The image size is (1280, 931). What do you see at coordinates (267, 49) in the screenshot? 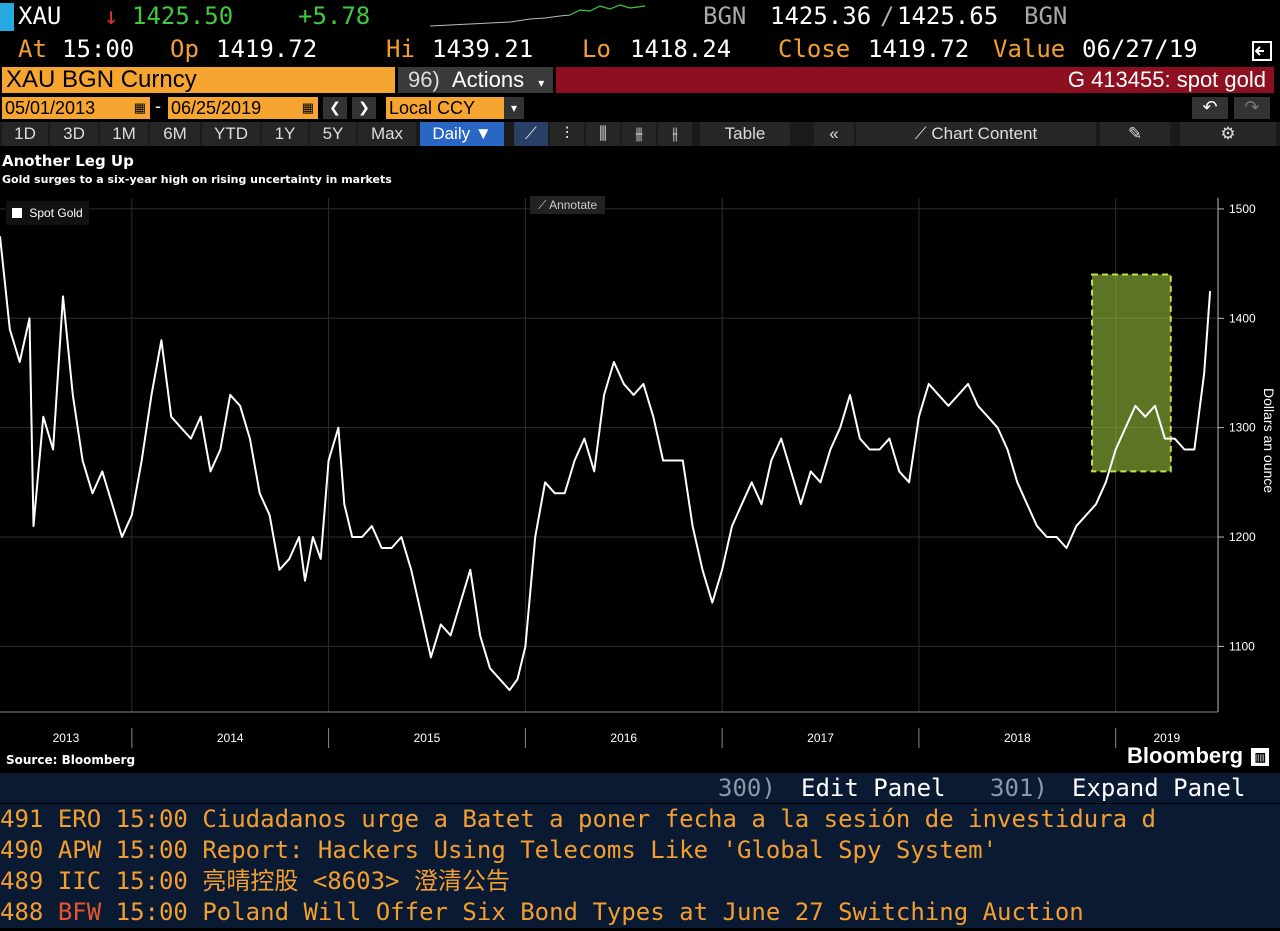
I see `open-value: 1419.72` at bounding box center [267, 49].